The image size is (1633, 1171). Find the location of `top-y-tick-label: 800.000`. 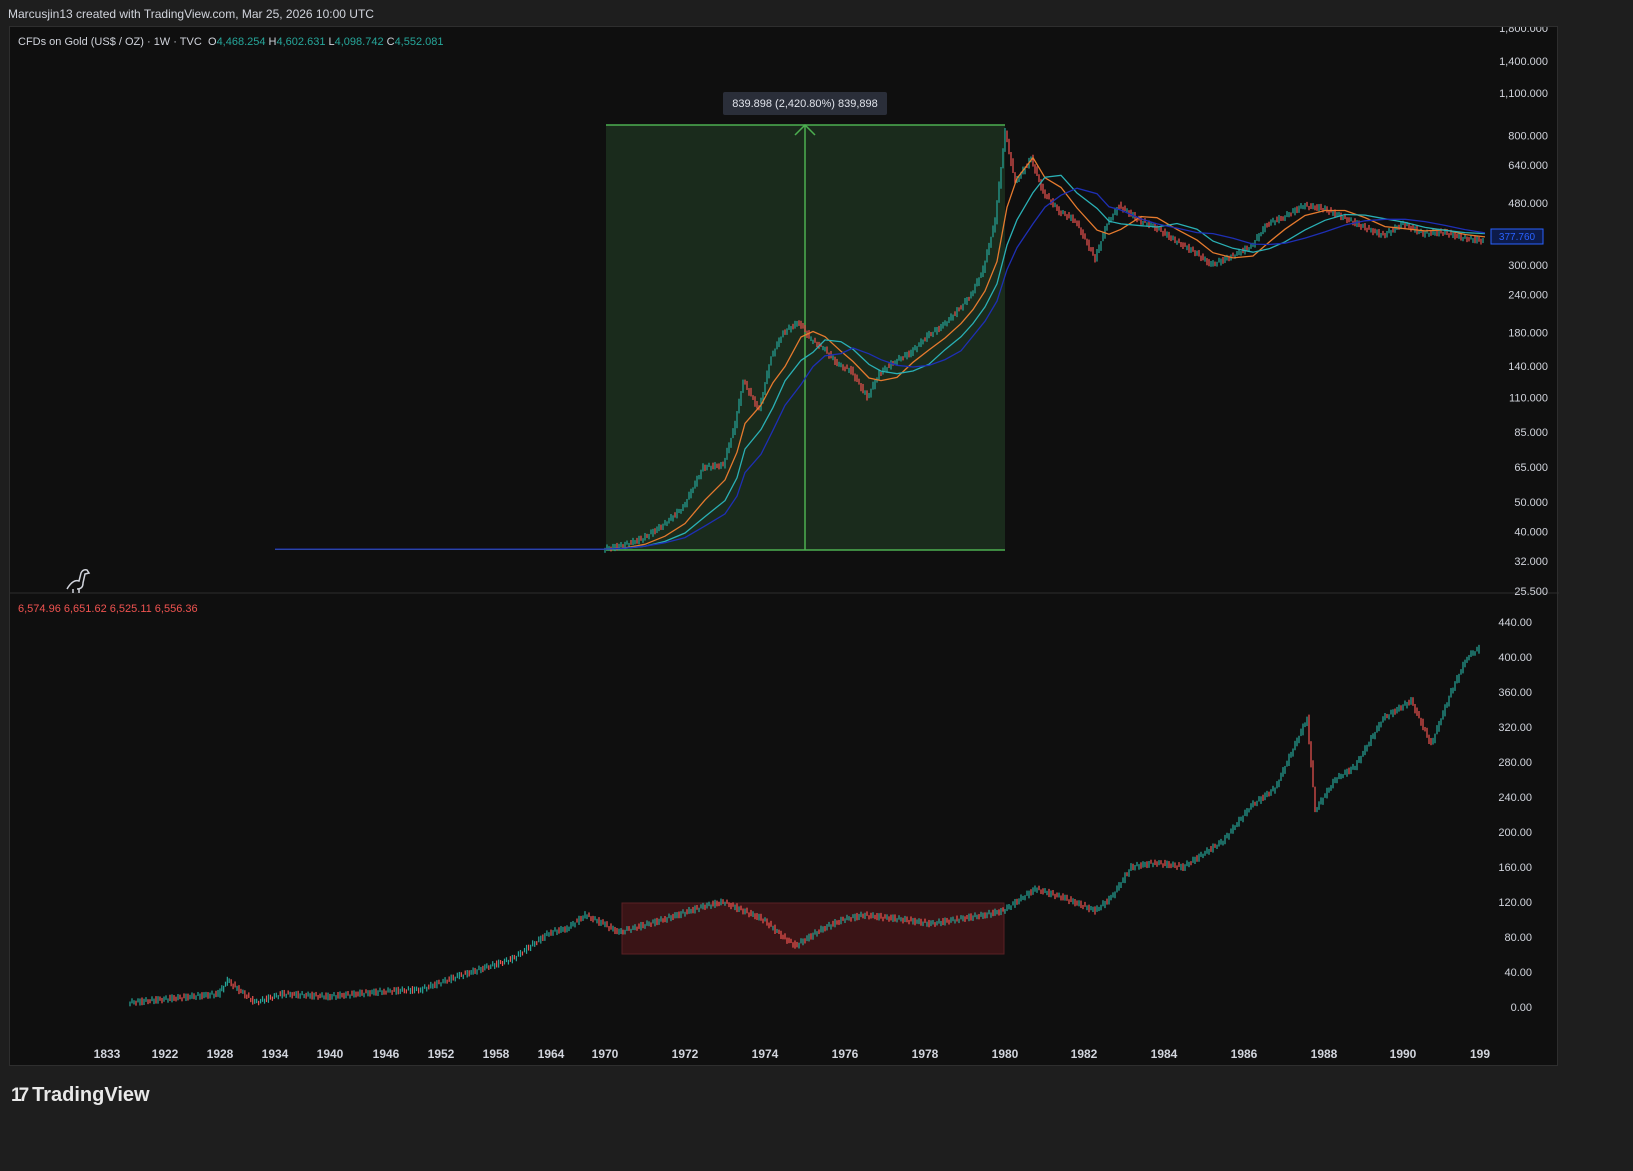

top-y-tick-label: 800.000 is located at coordinates (1528, 136).